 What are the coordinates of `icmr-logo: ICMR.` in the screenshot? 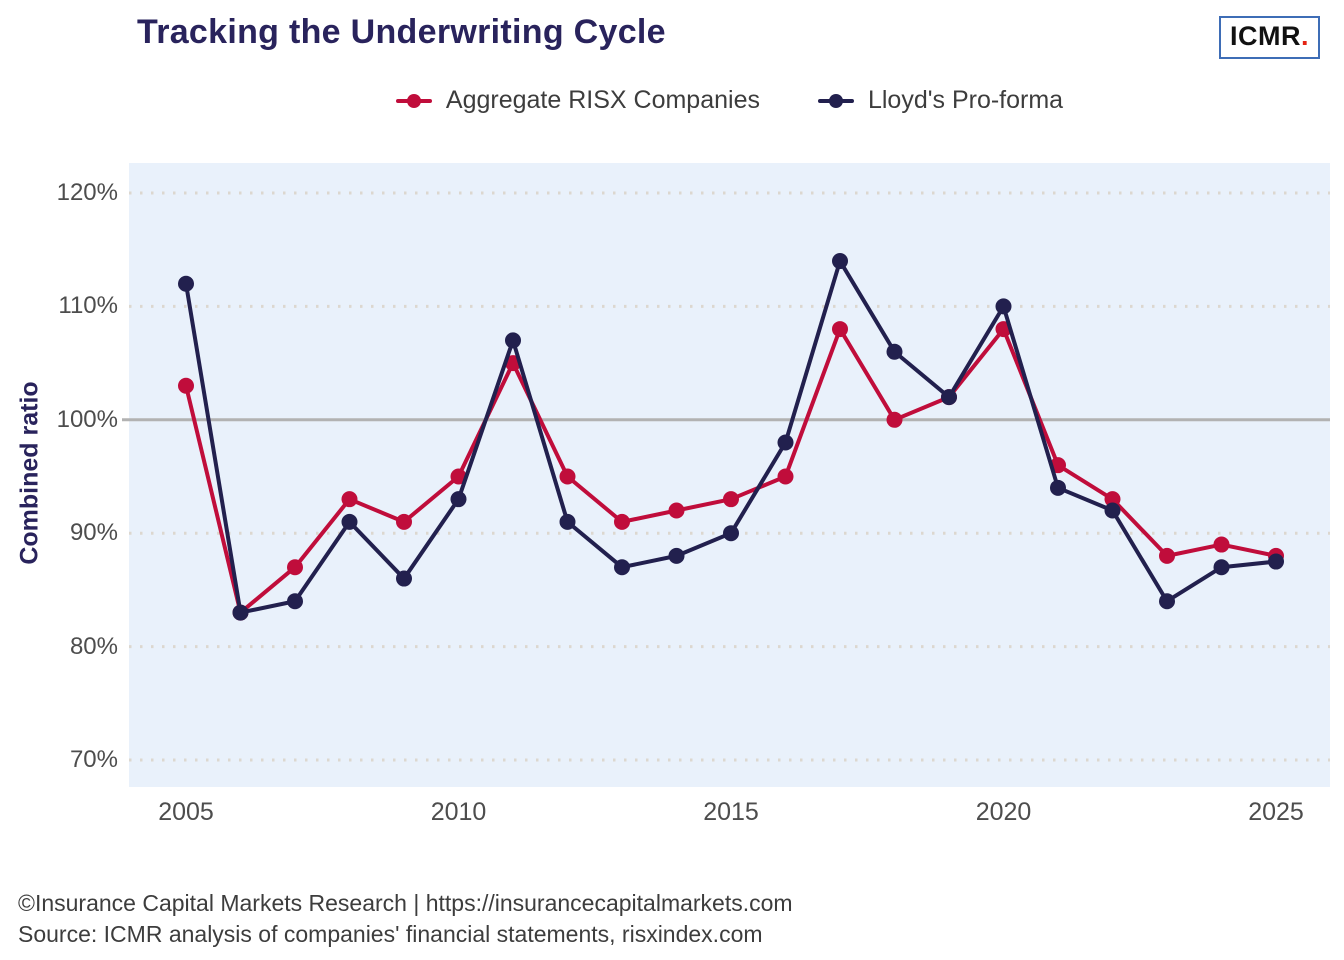 It's located at (1269, 37).